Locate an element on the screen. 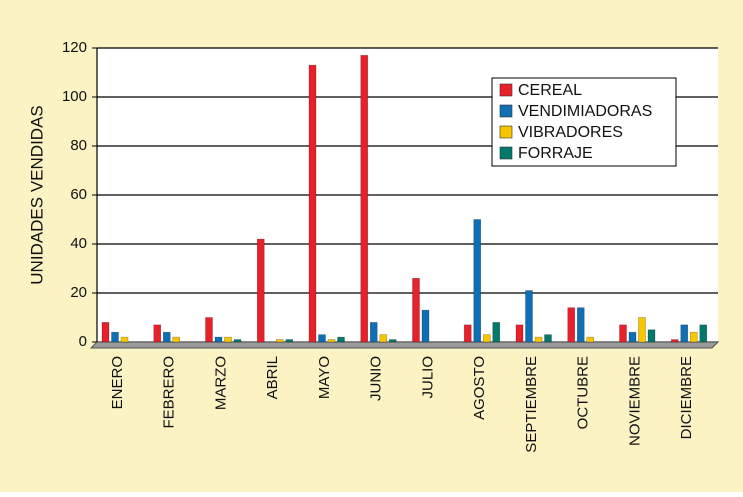 This screenshot has width=743, height=497. legend-label: VIBRADORES is located at coordinates (570, 132).